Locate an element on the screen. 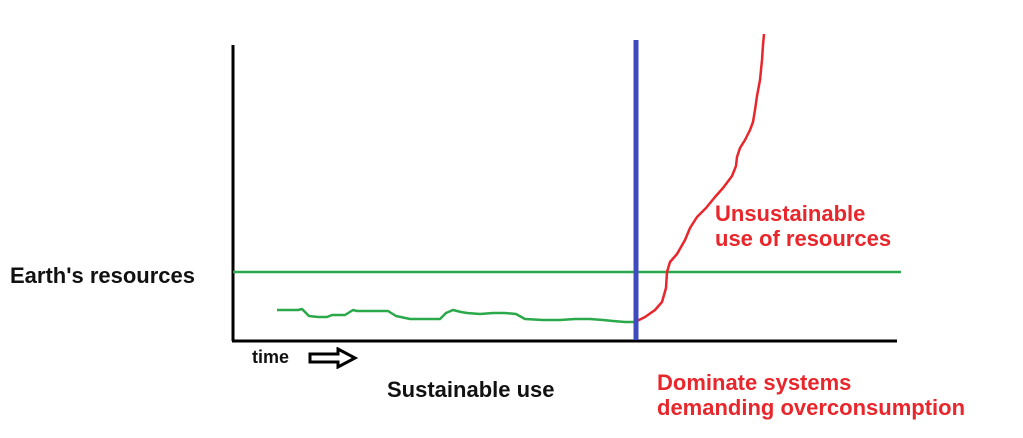 The height and width of the screenshot is (438, 1023). right-arrow-icon is located at coordinates (333, 358).